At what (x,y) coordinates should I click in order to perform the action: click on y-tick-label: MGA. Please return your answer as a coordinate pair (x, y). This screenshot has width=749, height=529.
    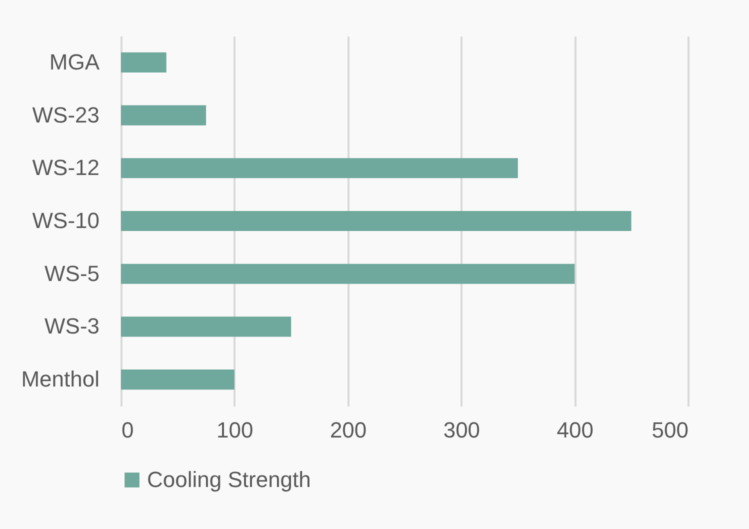
    Looking at the image, I should click on (74, 61).